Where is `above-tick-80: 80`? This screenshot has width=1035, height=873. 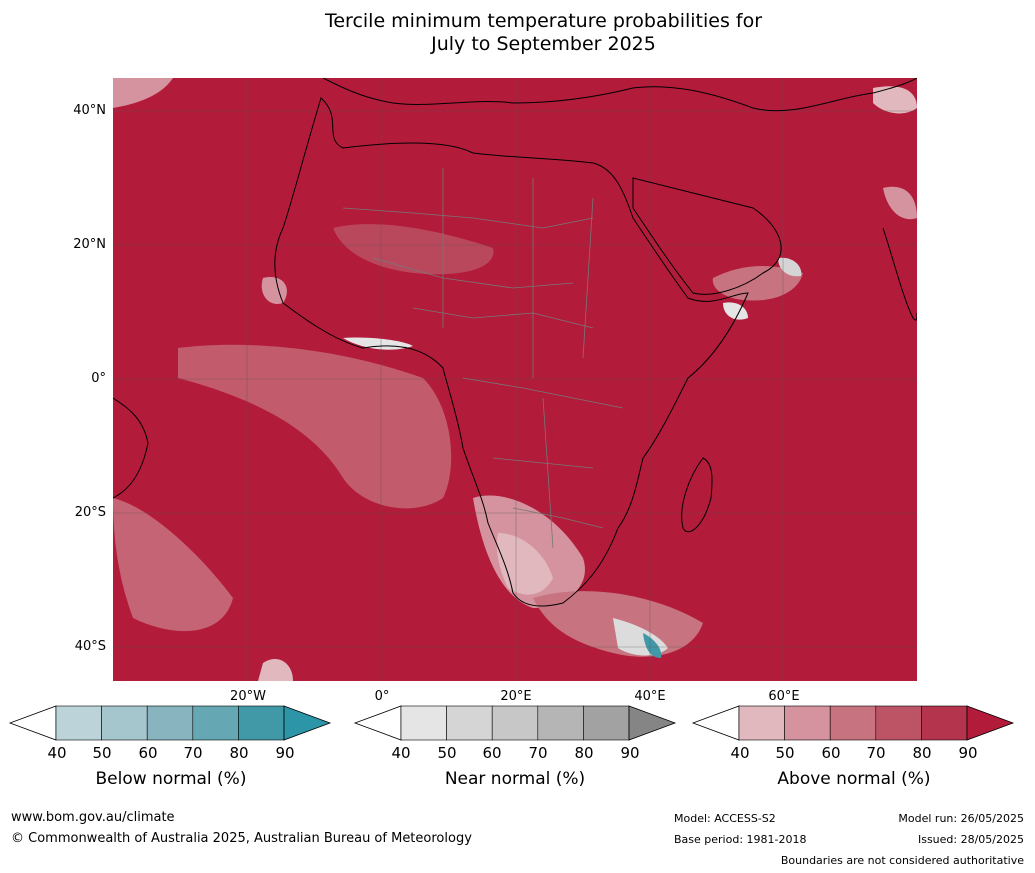 above-tick-80: 80 is located at coordinates (922, 753).